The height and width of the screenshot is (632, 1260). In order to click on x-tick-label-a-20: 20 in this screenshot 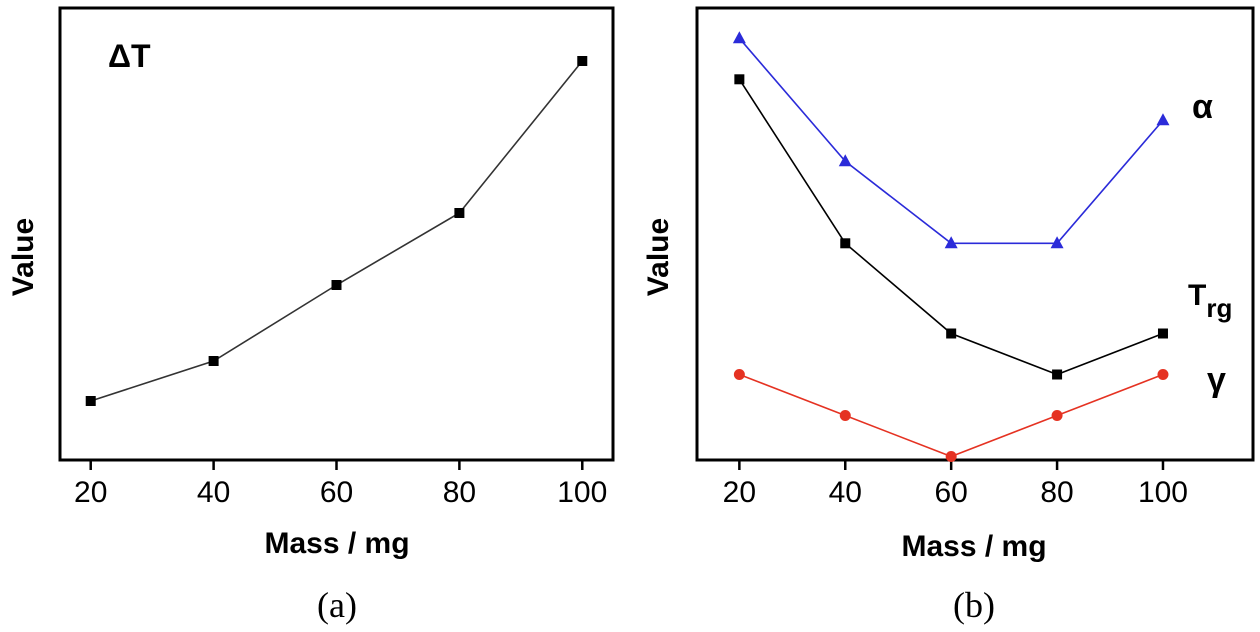, I will do `click(90, 492)`.